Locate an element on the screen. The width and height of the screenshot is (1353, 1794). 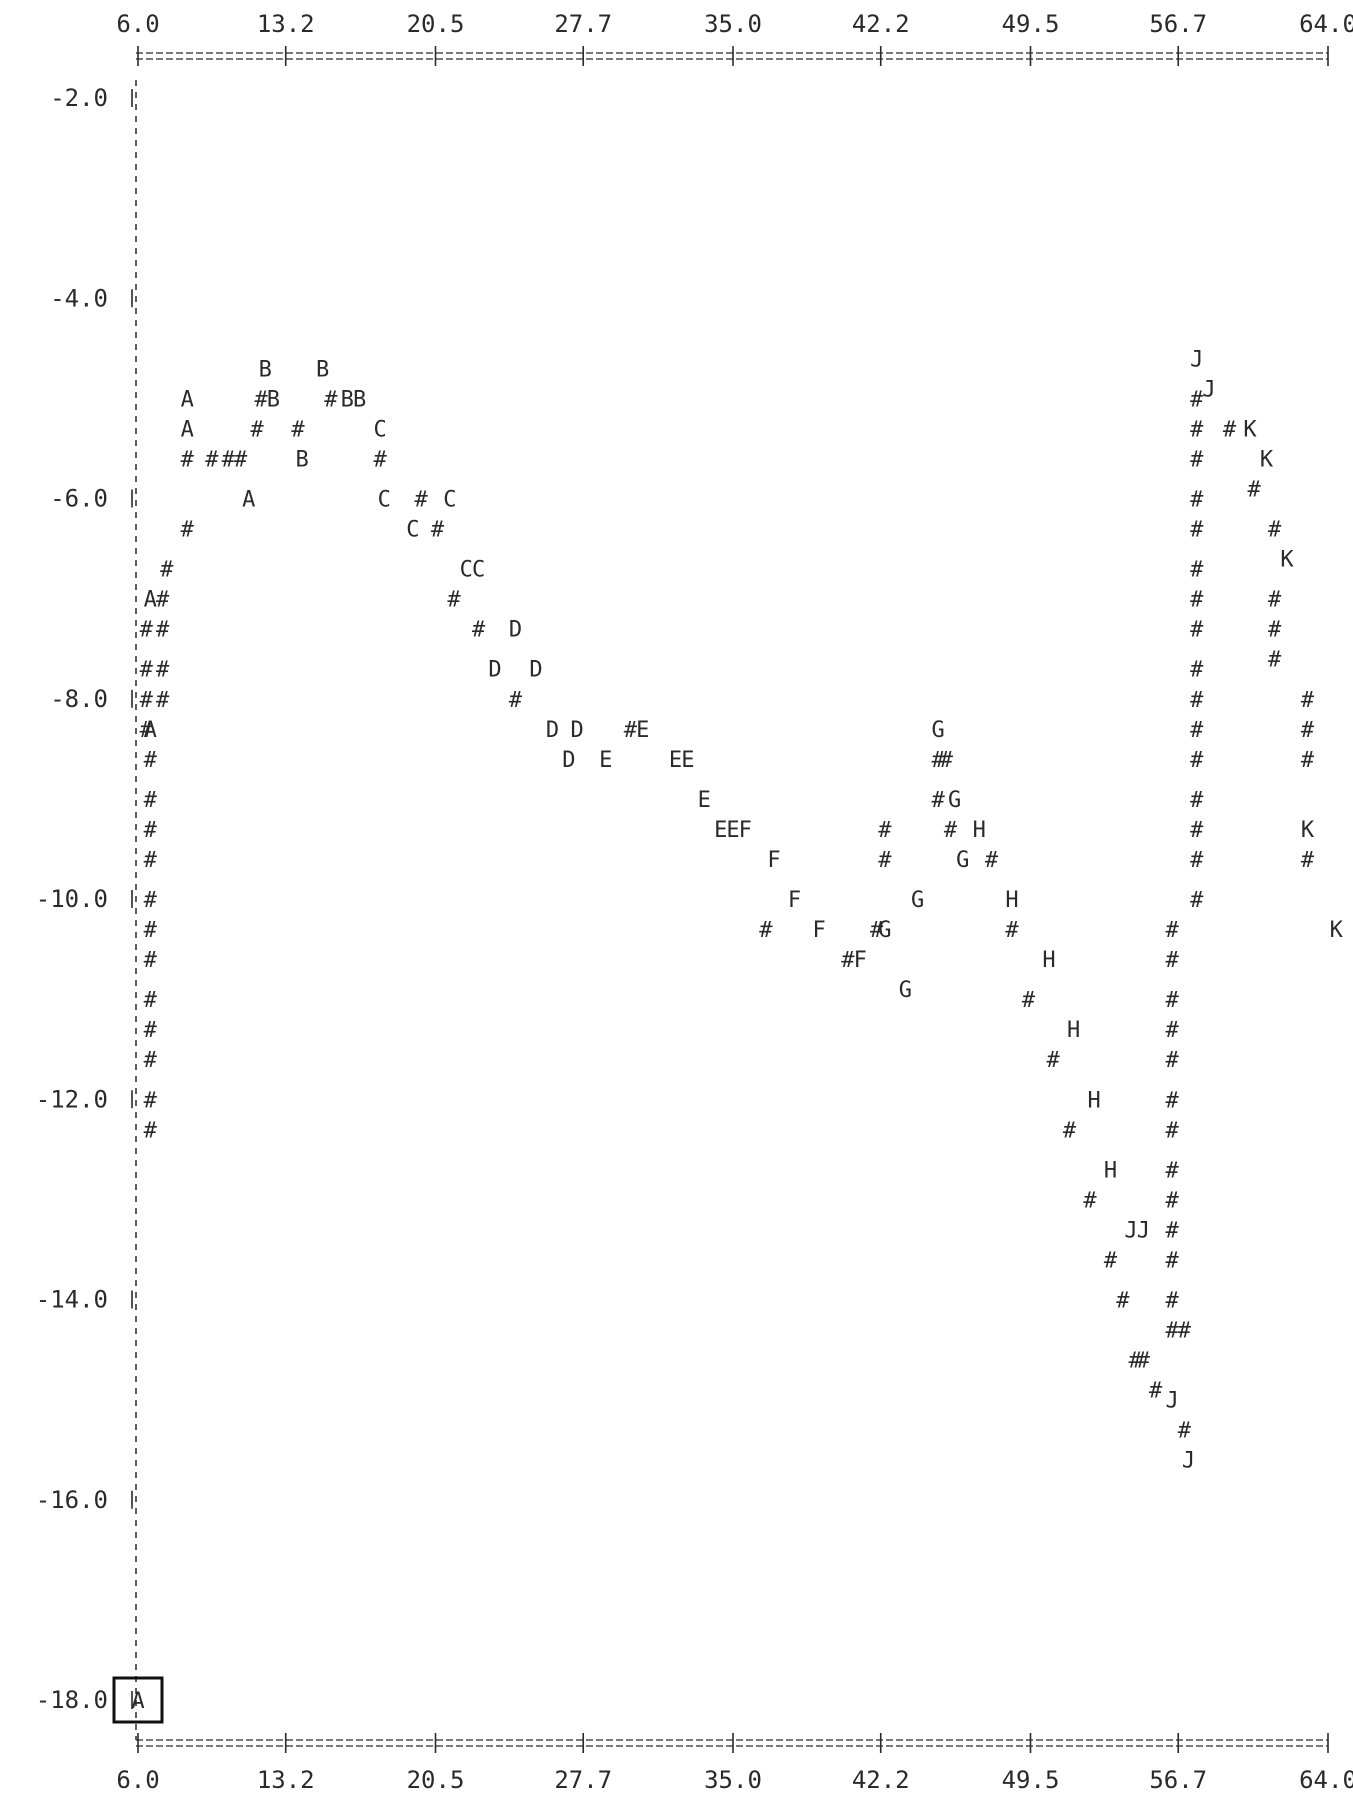
y-tick-label: -8.0 is located at coordinates (79, 699).